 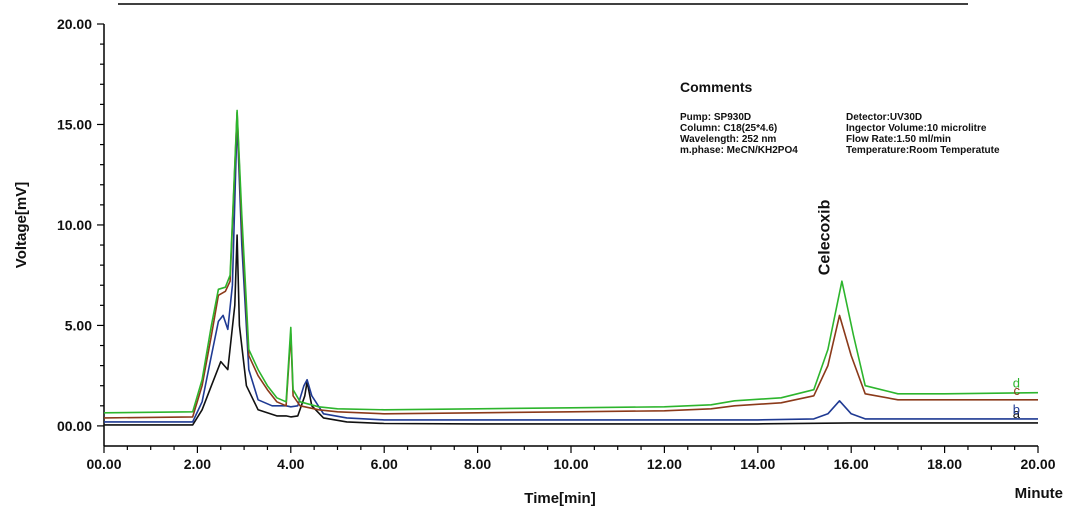 I want to click on series-label-a: a, so click(x=1017, y=413).